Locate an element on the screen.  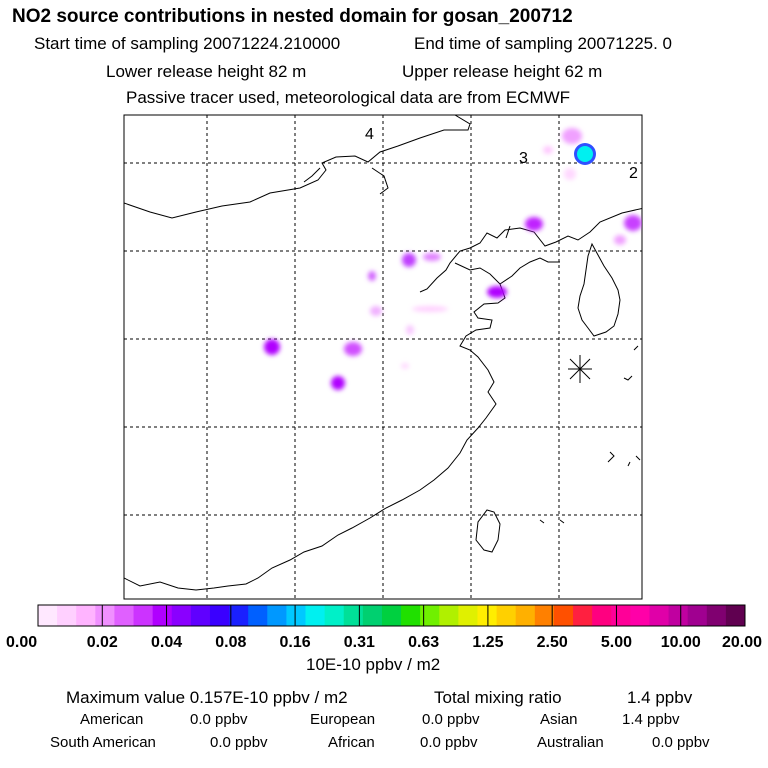
end-time-text: End time of sampling 20071225. 0 is located at coordinates (543, 43).